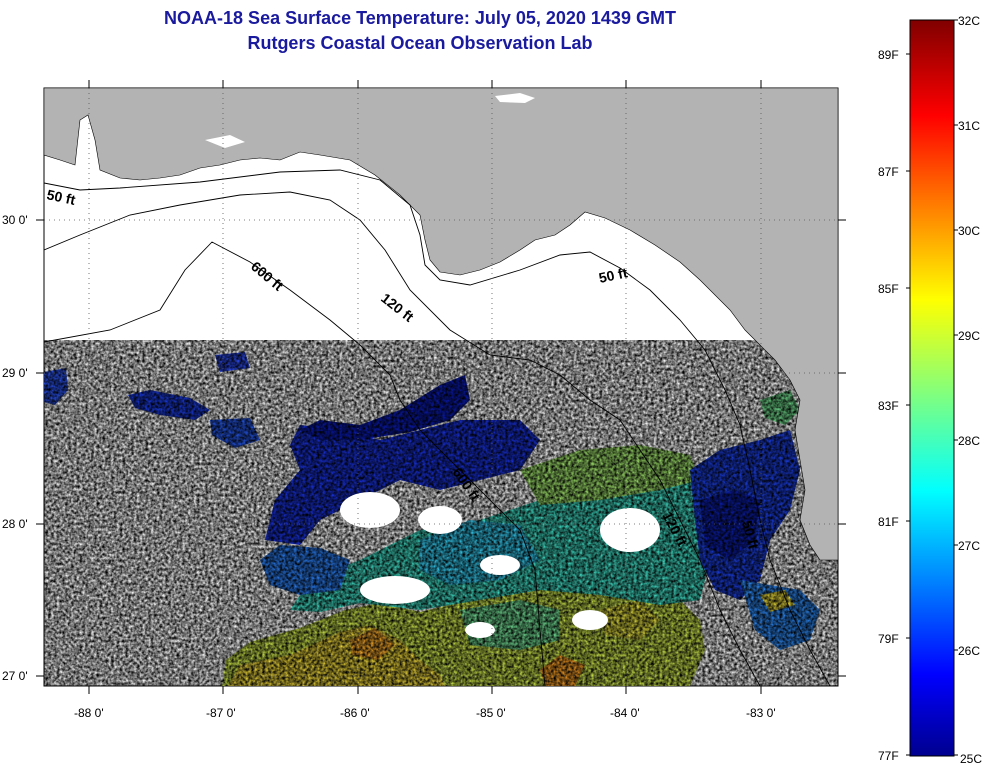 Image resolution: width=992 pixels, height=770 pixels. What do you see at coordinates (971, 759) in the screenshot?
I see `celsius-label: 25C` at bounding box center [971, 759].